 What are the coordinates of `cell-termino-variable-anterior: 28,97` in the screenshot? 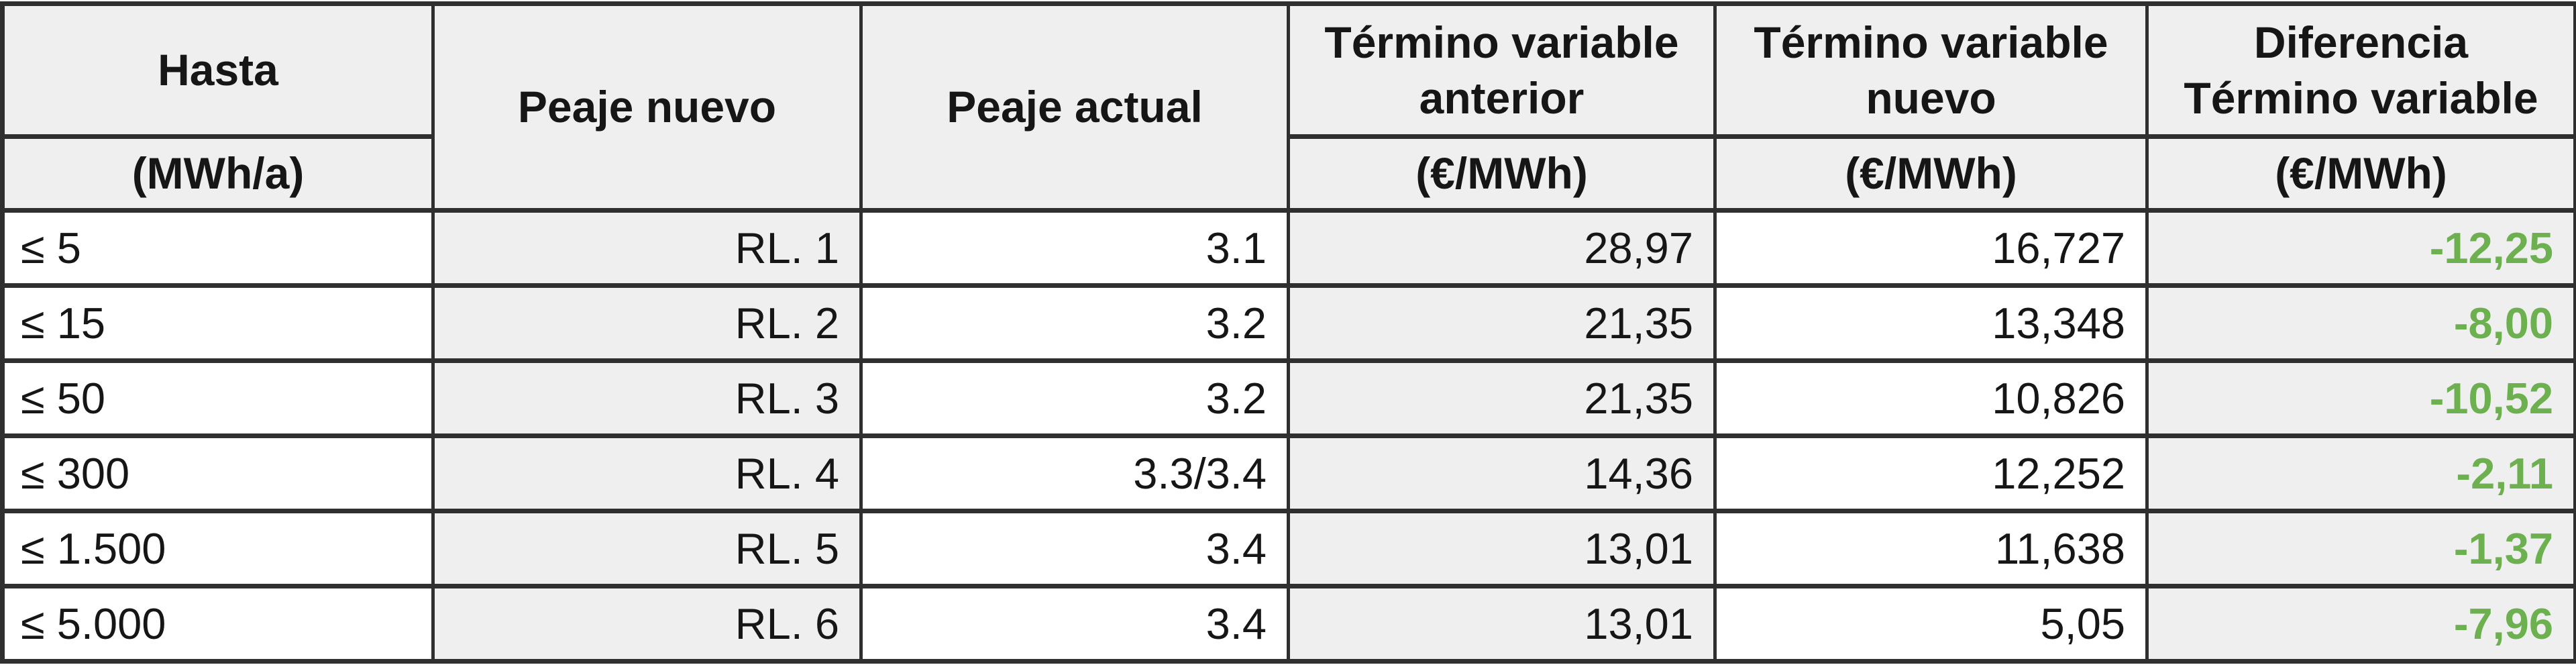 It's located at (1502, 248).